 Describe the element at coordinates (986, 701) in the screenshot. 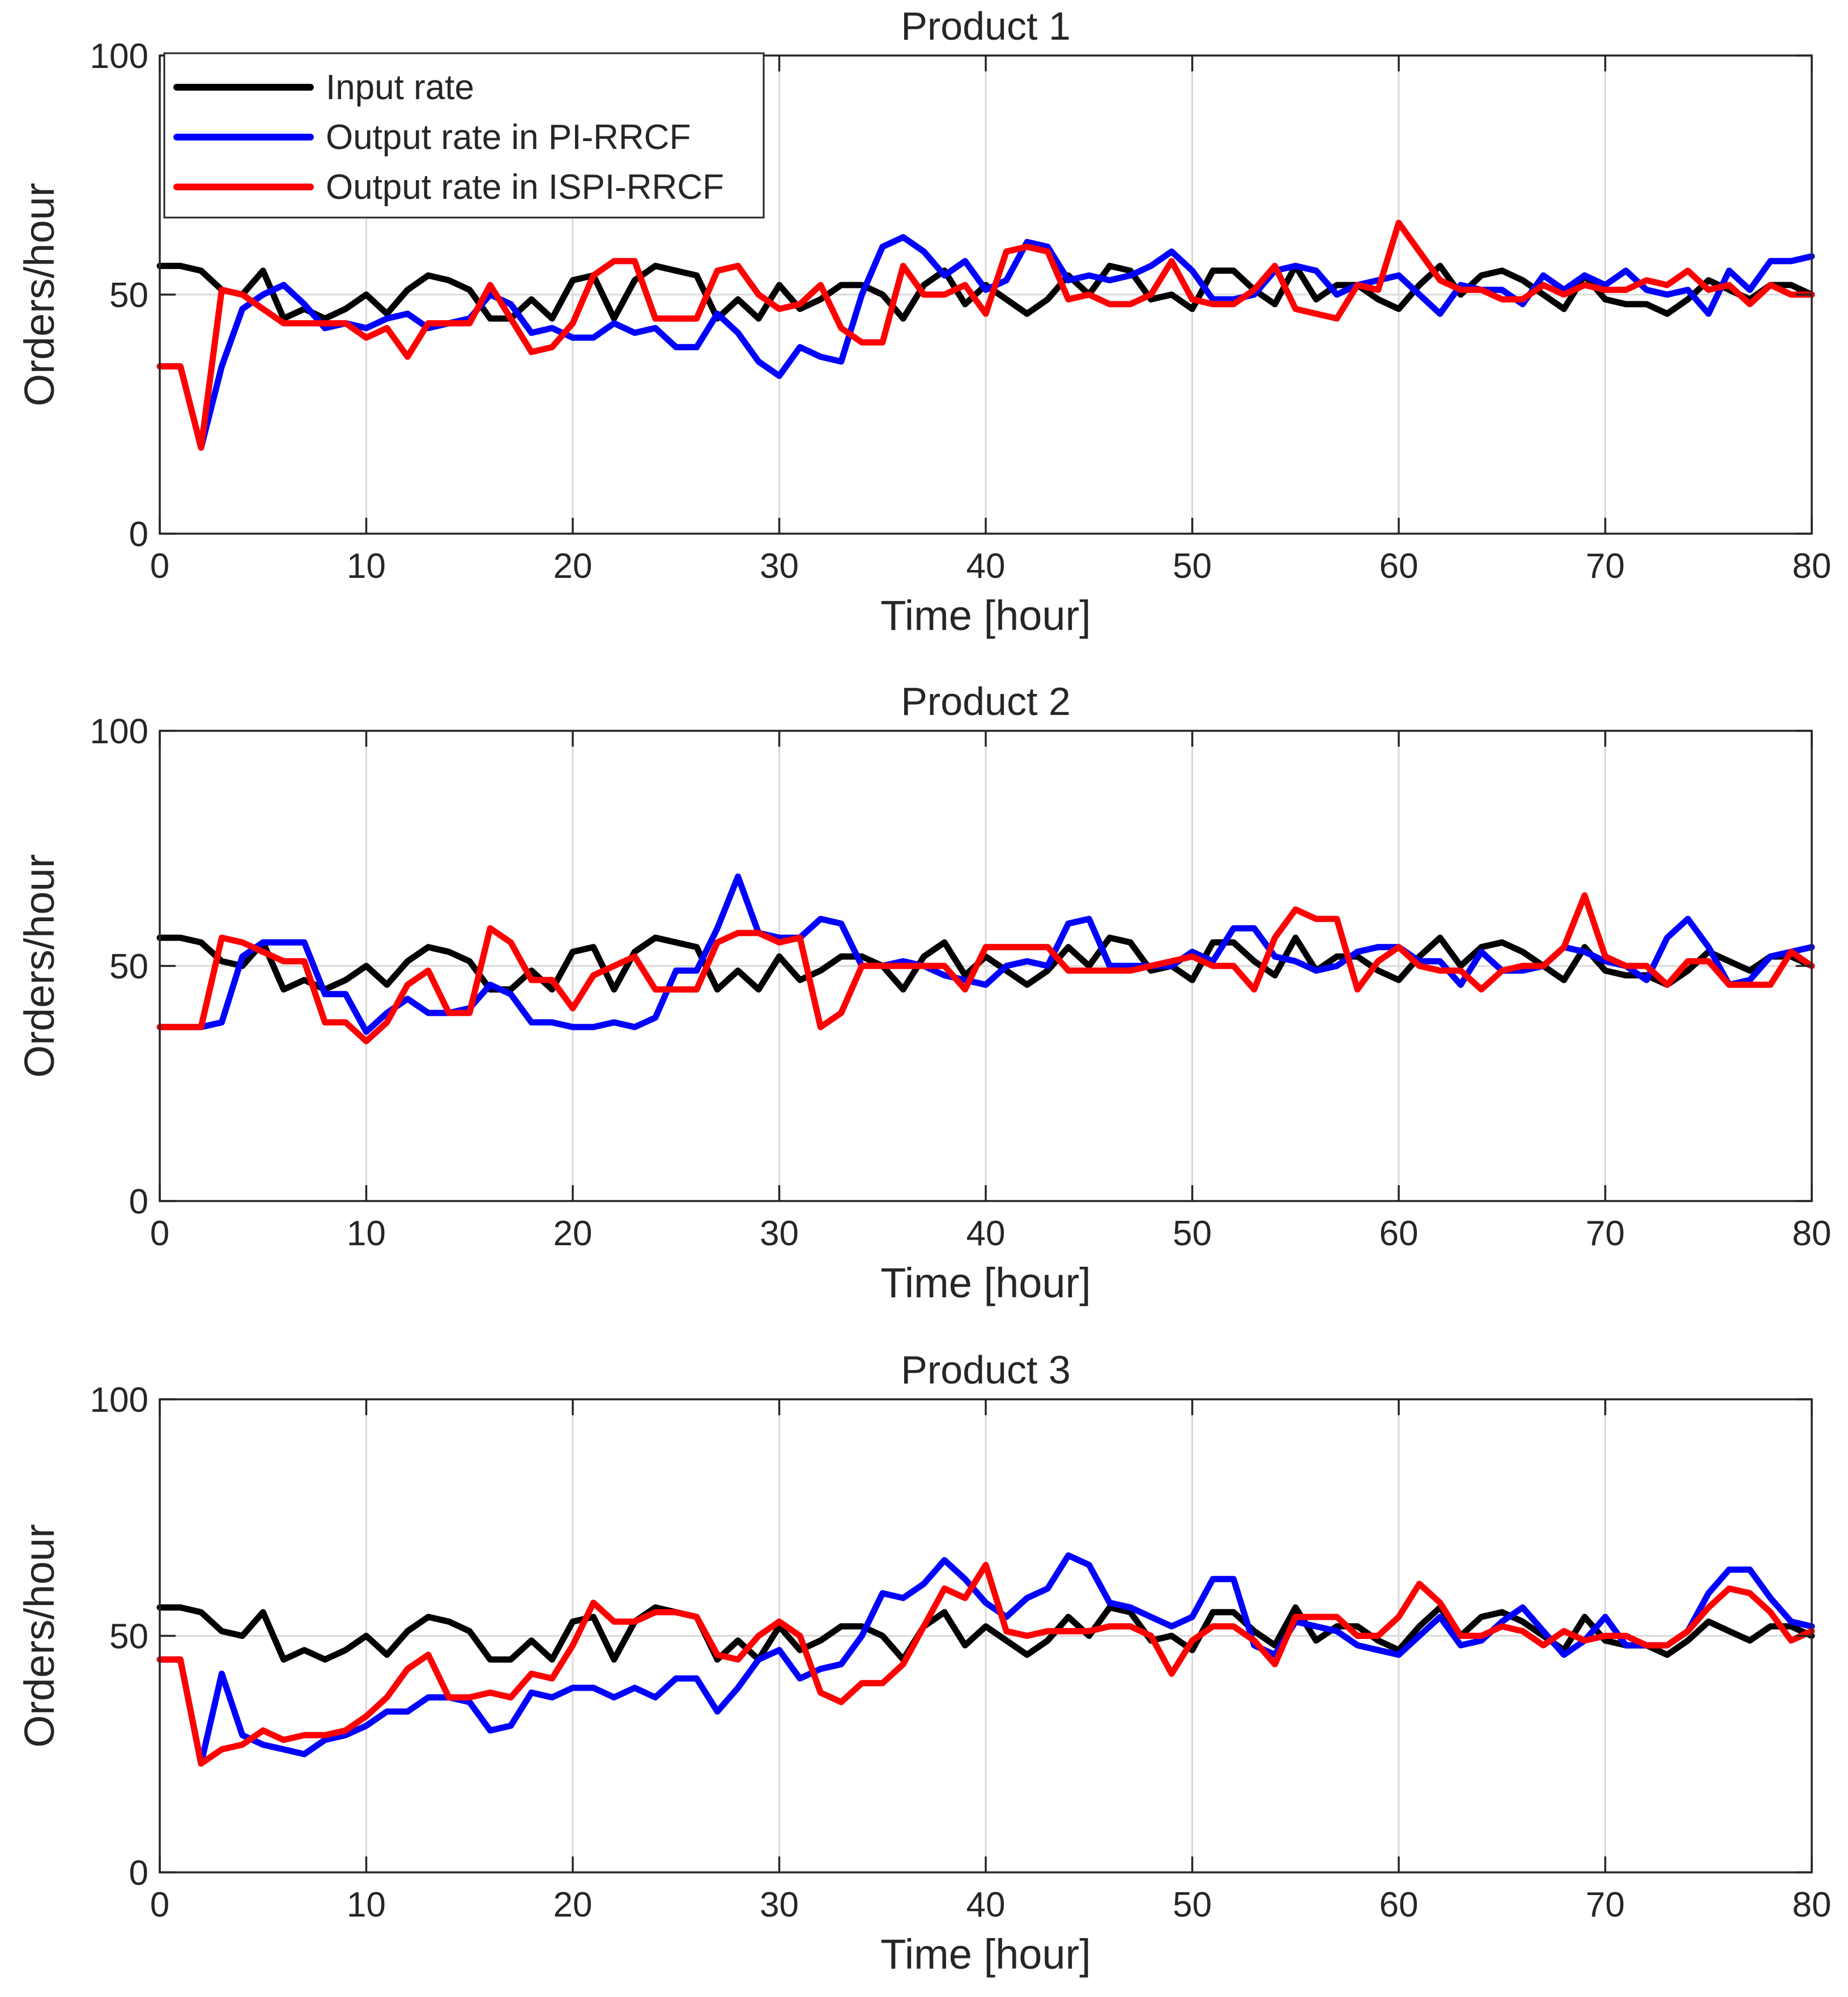

I see `chart-title: Product 2` at that location.